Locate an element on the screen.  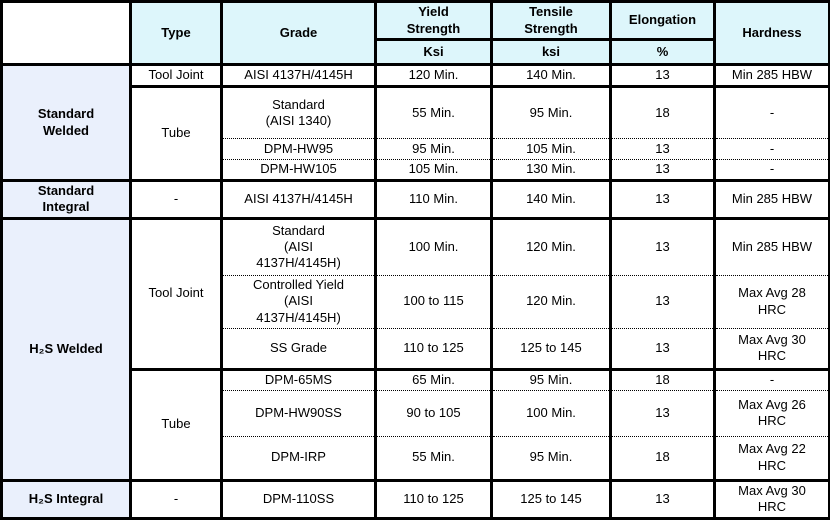
yield-cell: 95 Min. is located at coordinates (433, 149).